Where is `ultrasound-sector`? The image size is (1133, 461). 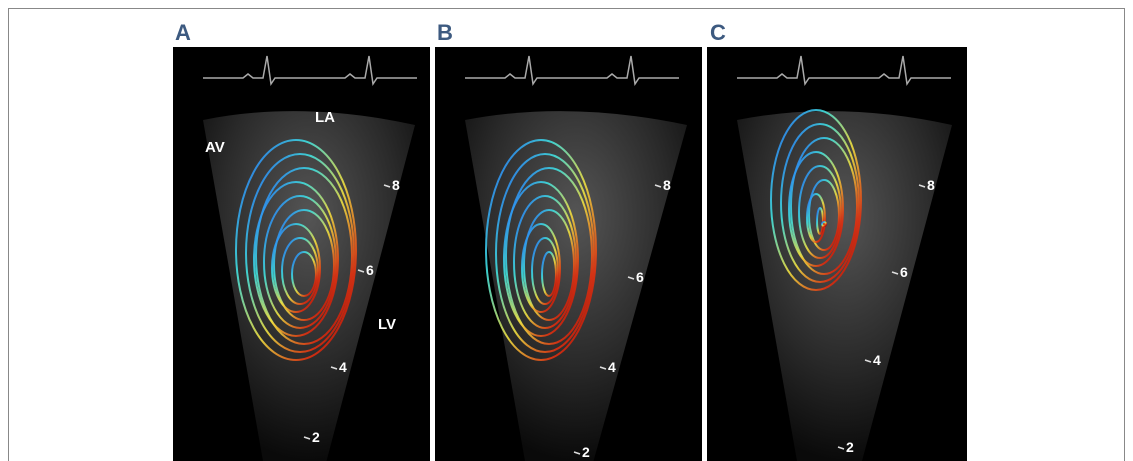 ultrasound-sector is located at coordinates (309, 286).